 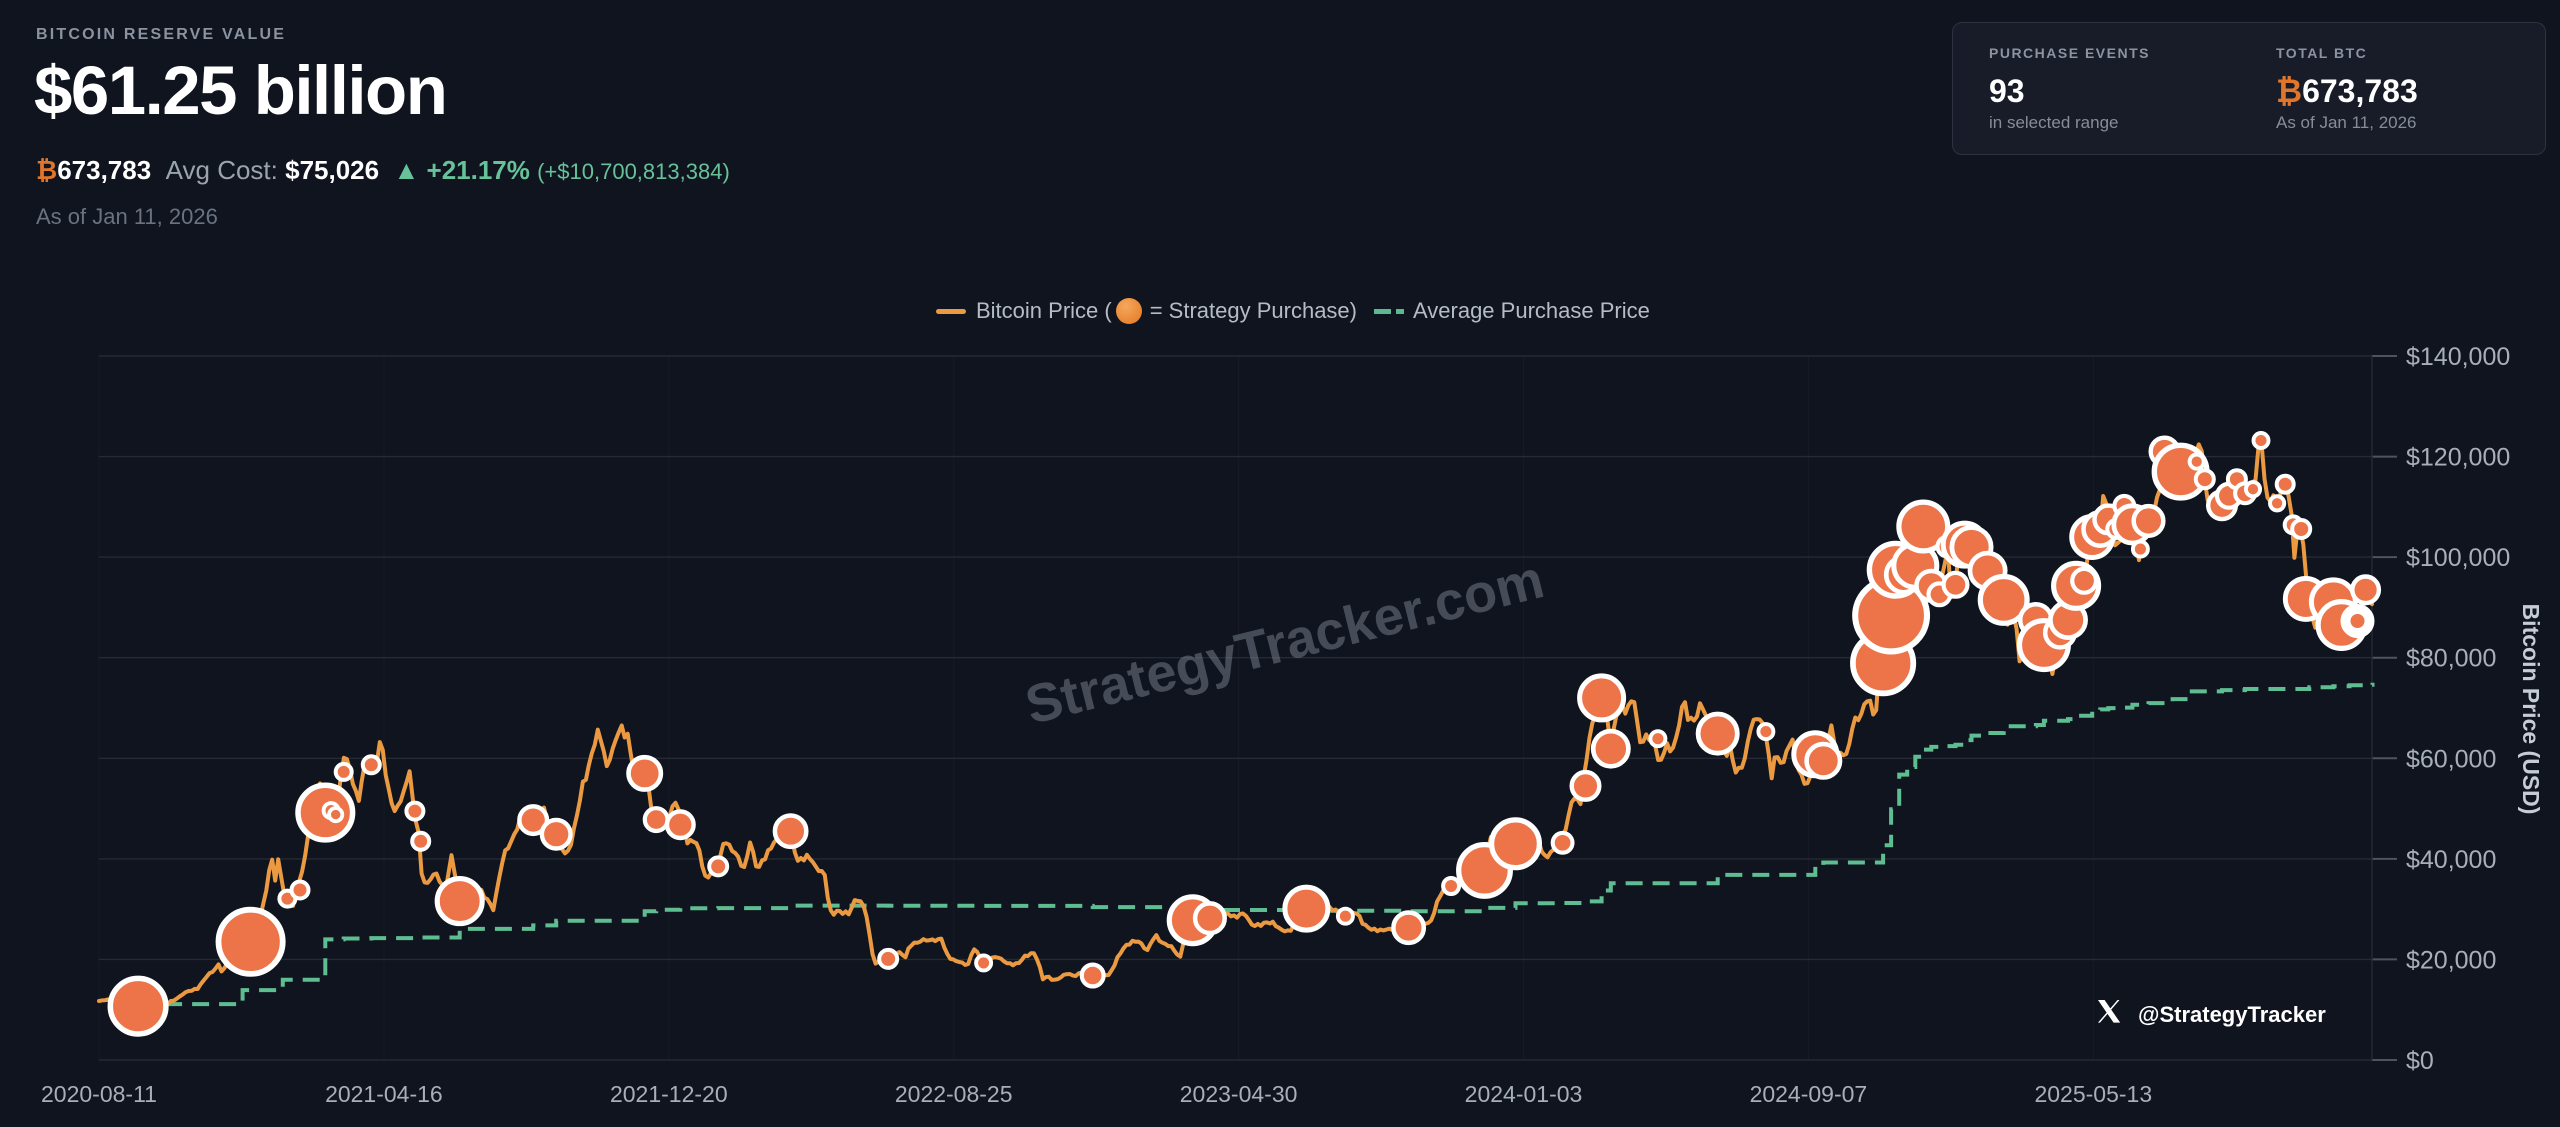 What do you see at coordinates (384, 1094) in the screenshot?
I see `svg-text: 2021-04-16` at bounding box center [384, 1094].